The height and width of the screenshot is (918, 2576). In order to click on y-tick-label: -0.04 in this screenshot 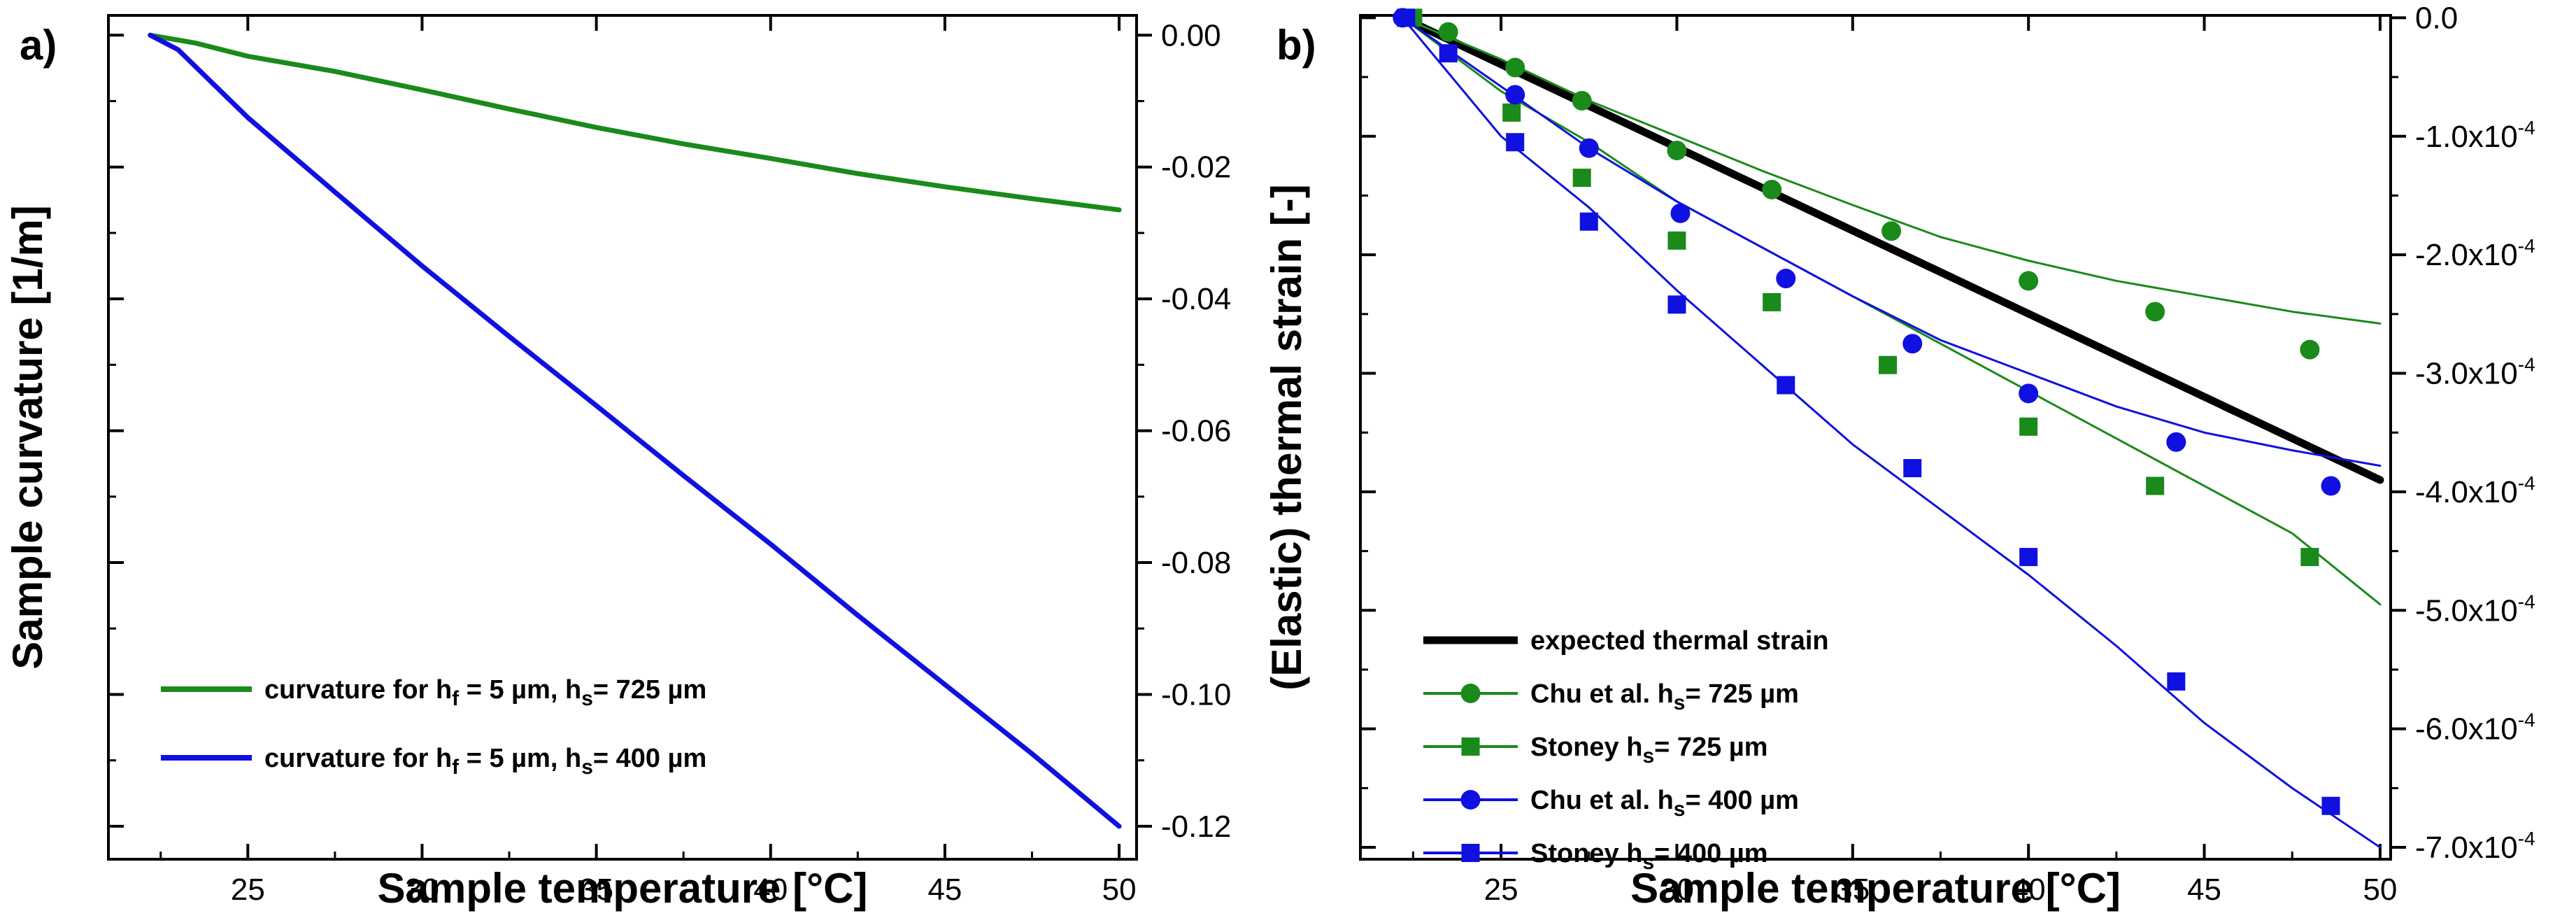, I will do `click(1196, 299)`.